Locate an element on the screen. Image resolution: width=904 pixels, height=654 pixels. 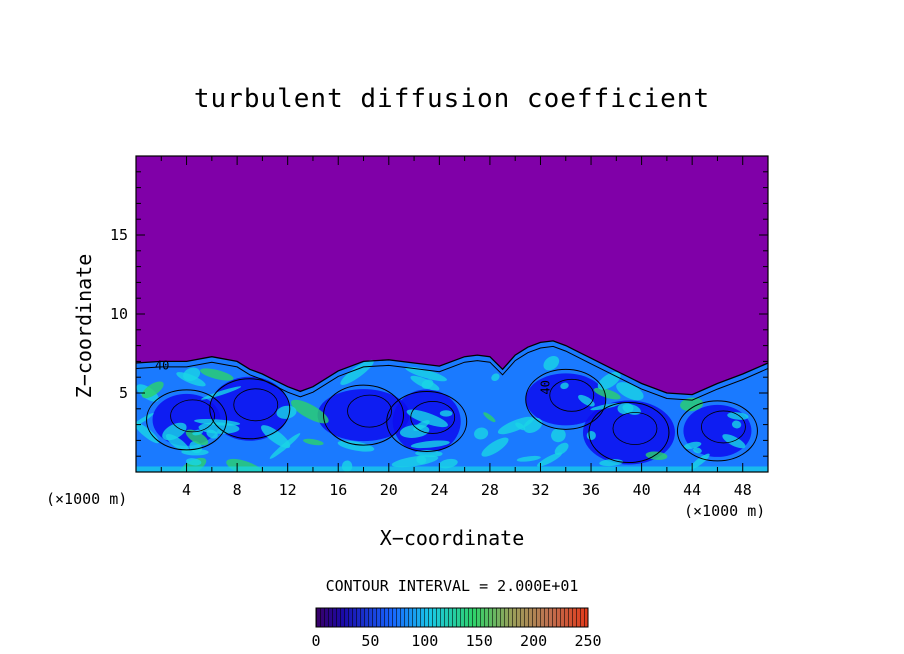
colorbar-tick-label: 0 is located at coordinates (315, 641).